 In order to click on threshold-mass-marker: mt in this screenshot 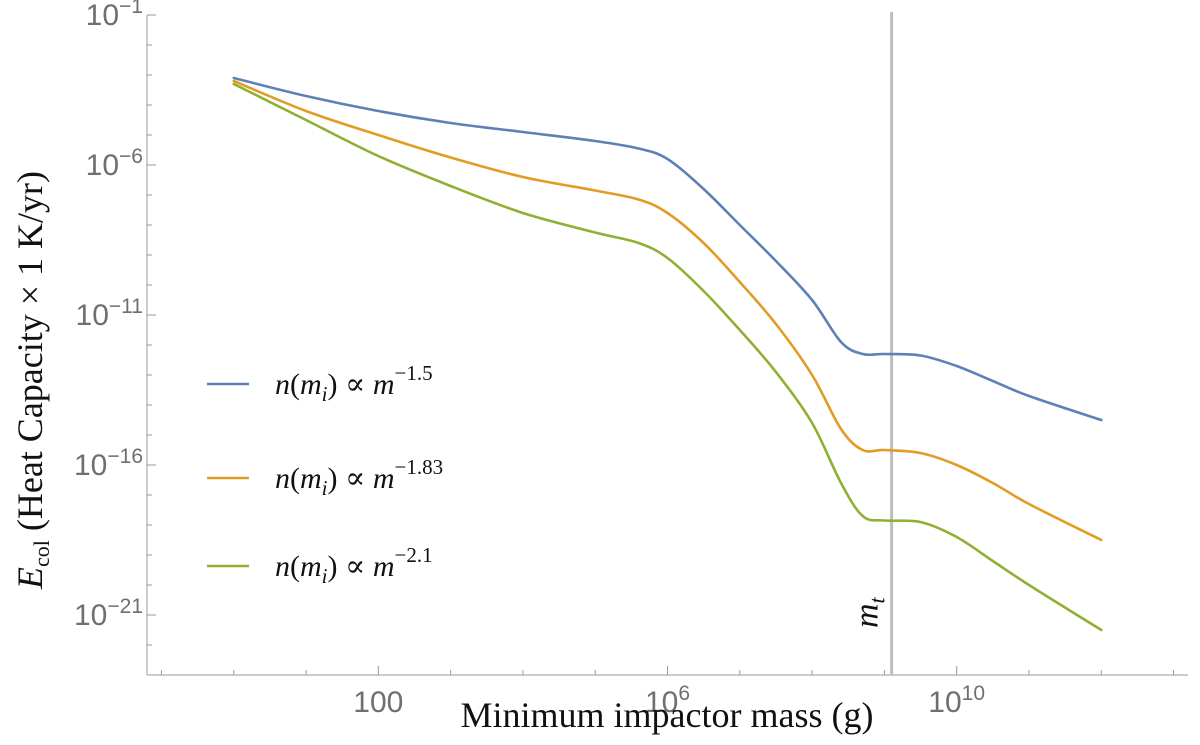, I will do `click(871, 343)`.